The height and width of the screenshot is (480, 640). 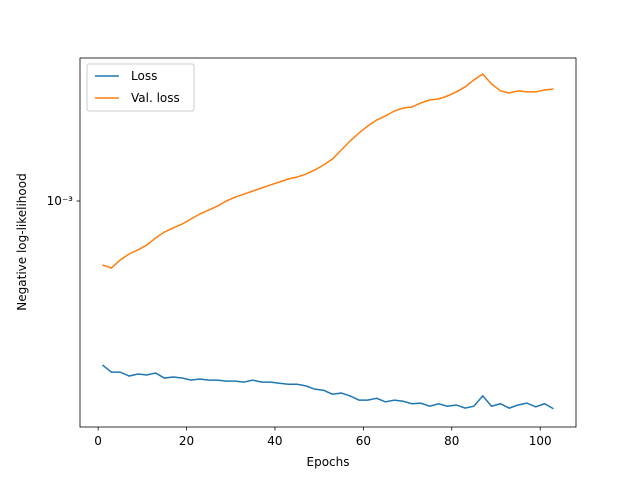 I want to click on y-tick-label: 10⁻³, so click(x=60, y=201).